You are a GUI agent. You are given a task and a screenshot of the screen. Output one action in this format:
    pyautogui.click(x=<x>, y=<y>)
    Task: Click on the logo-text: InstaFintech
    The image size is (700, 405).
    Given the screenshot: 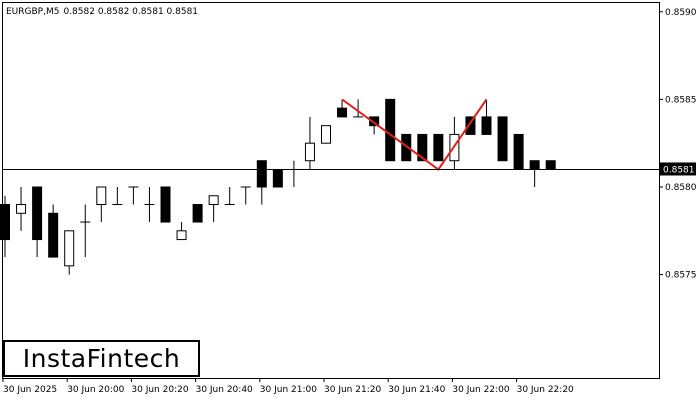 What is the action you would take?
    pyautogui.click(x=101, y=358)
    